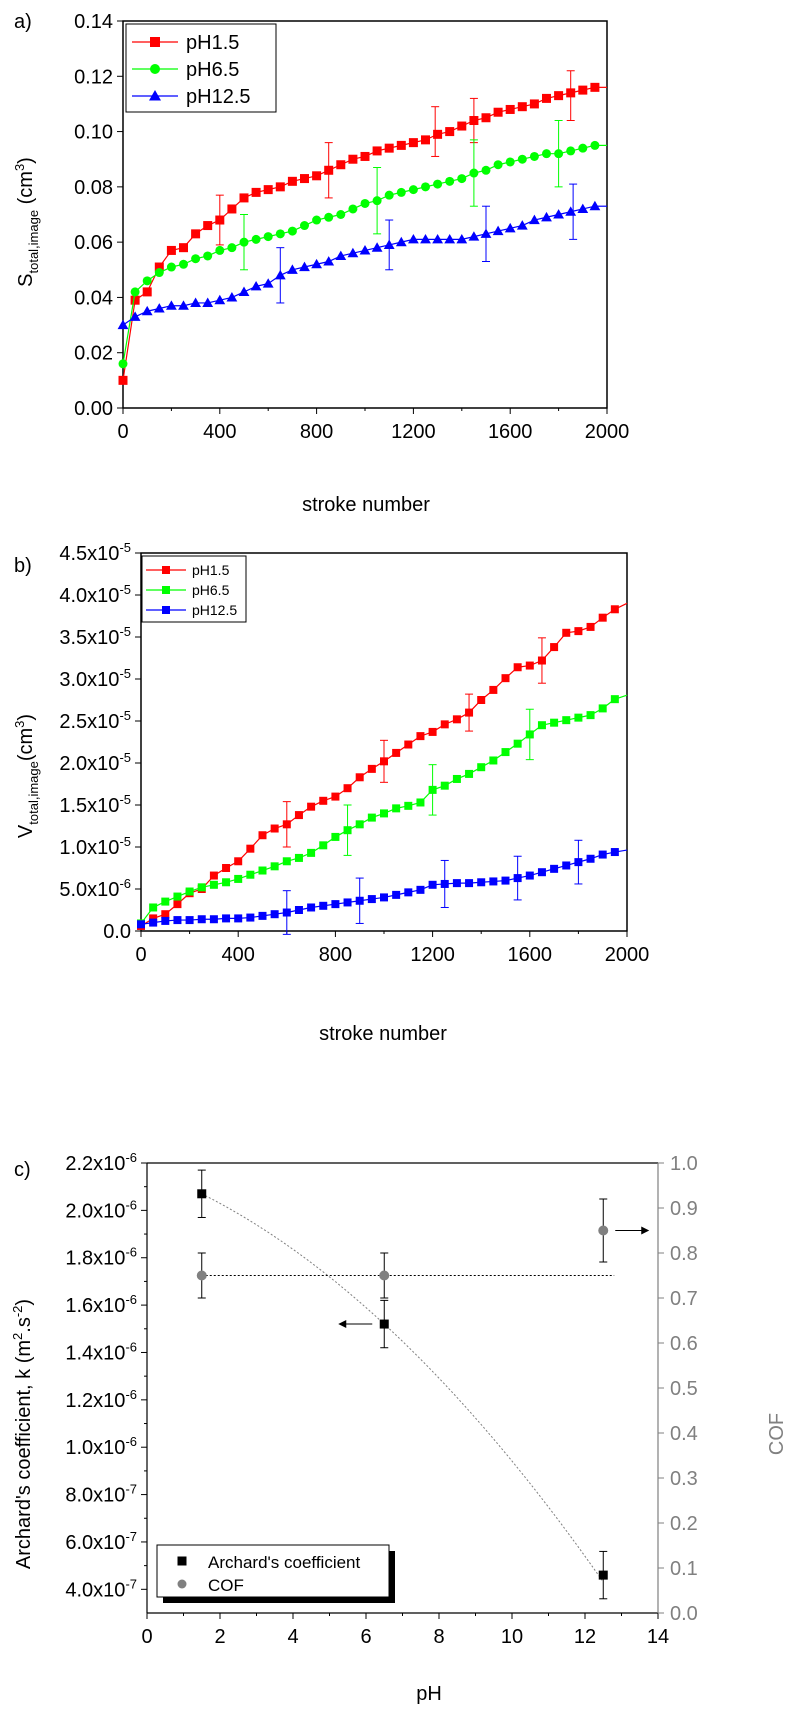  Describe the element at coordinates (684, 1569) in the screenshot. I see `y2-tick-label: 0.1` at that location.